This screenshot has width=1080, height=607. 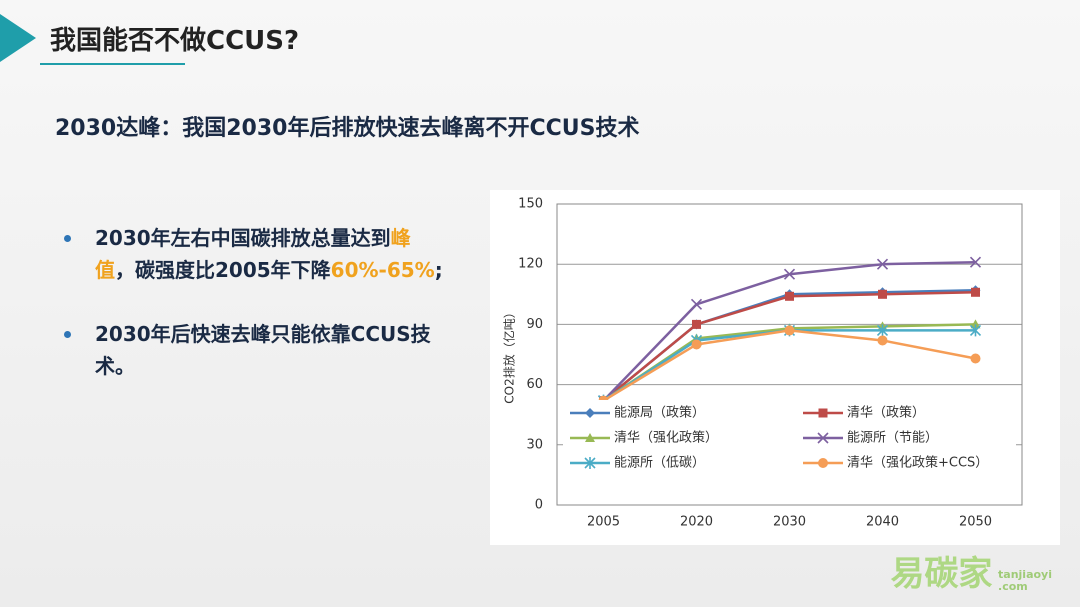 What do you see at coordinates (530, 204) in the screenshot?
I see `y-tick-label: 150` at bounding box center [530, 204].